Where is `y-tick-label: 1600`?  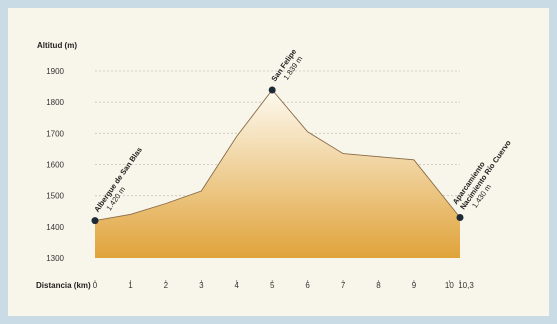
y-tick-label: 1600 is located at coordinates (55, 165).